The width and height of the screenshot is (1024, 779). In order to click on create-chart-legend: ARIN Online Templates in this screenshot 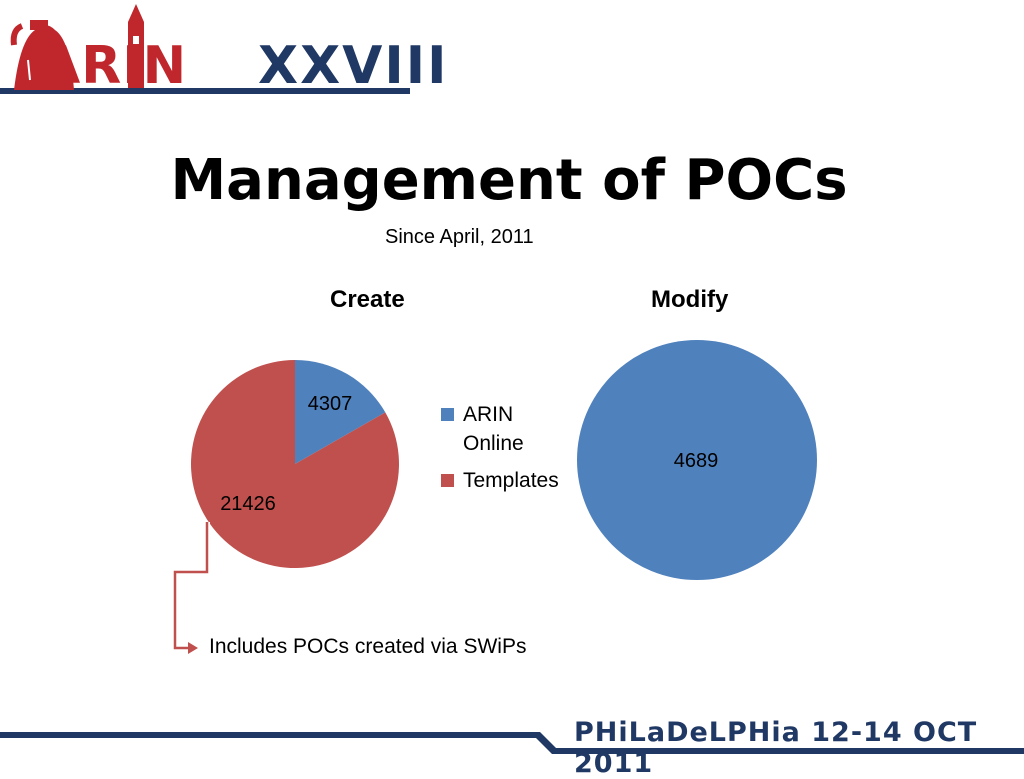, I will do `click(511, 451)`.